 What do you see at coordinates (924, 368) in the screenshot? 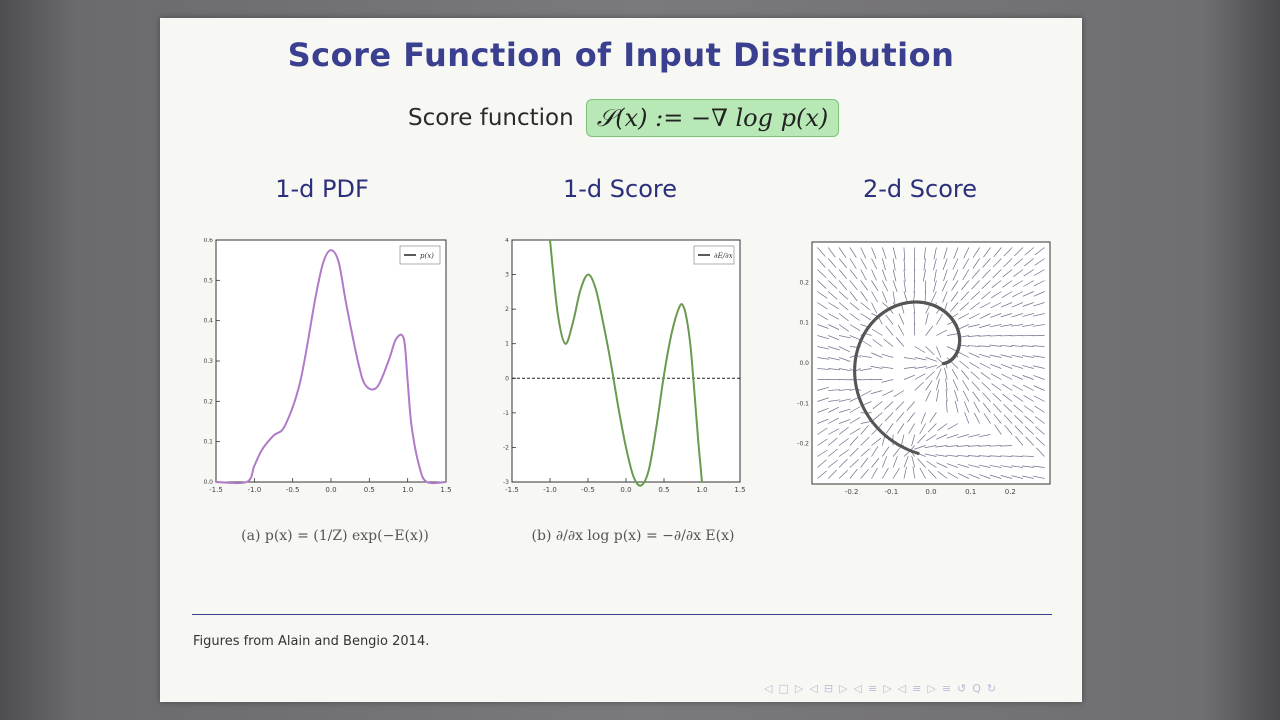
I see `score-2d-chart: -0.2 -0.1 0.0 0.1 0.2 0.2 0.1 0.0 -0.1 -0.2` at bounding box center [924, 368].